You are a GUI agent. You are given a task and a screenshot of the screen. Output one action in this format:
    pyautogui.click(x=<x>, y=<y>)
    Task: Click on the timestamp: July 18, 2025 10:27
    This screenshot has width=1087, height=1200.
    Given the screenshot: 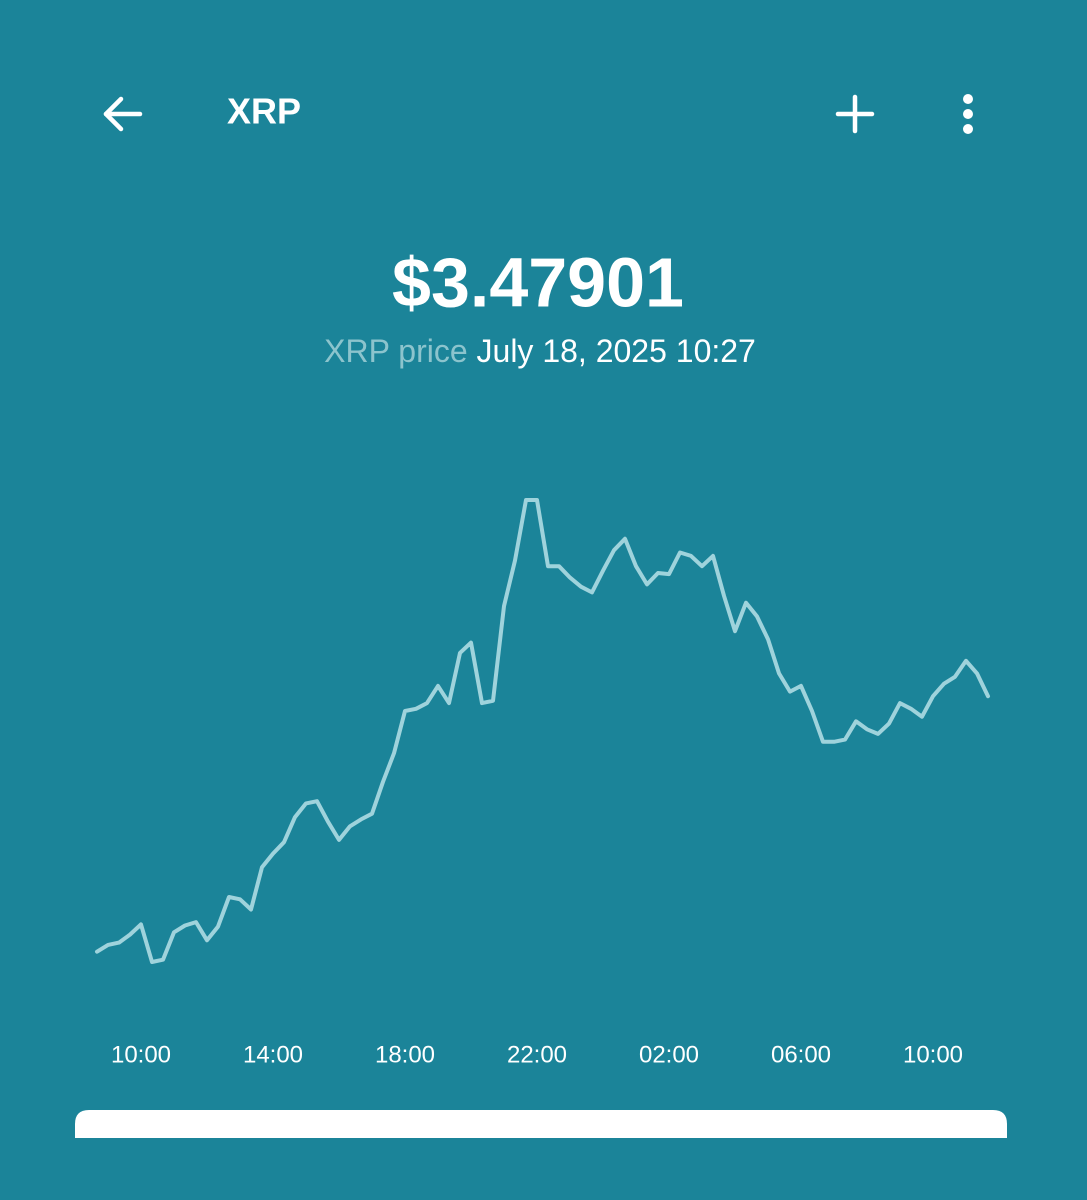 What is the action you would take?
    pyautogui.click(x=616, y=351)
    